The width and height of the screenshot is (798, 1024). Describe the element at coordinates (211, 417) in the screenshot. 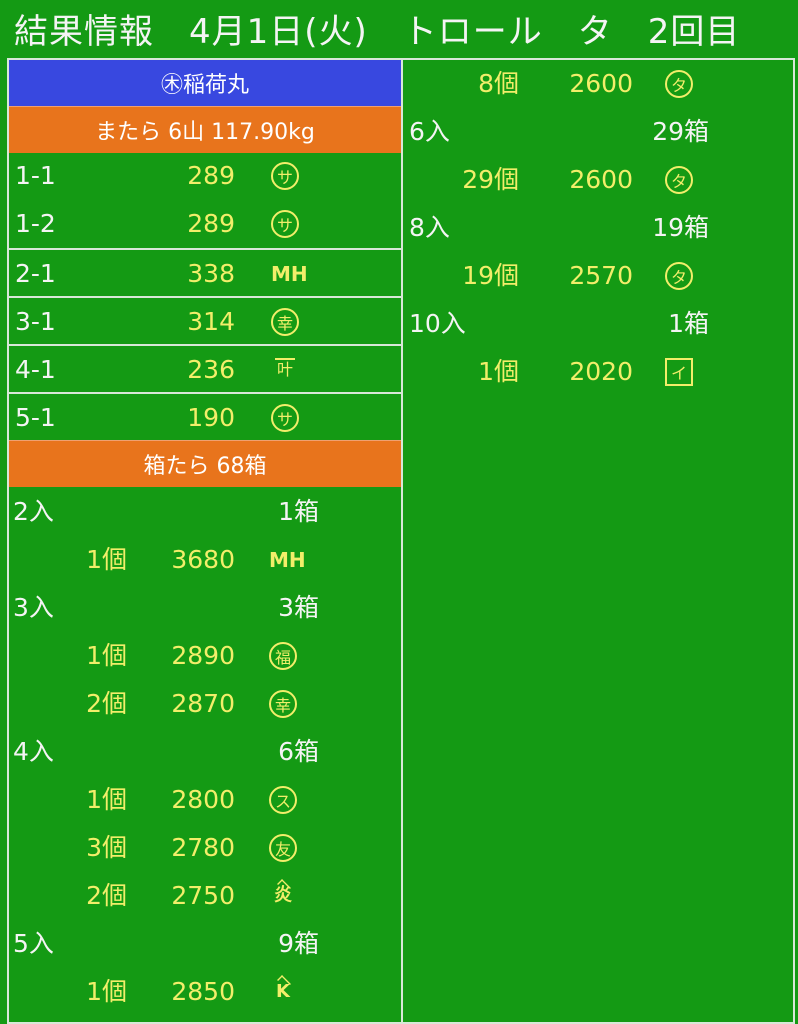

I see `weight: 190` at that location.